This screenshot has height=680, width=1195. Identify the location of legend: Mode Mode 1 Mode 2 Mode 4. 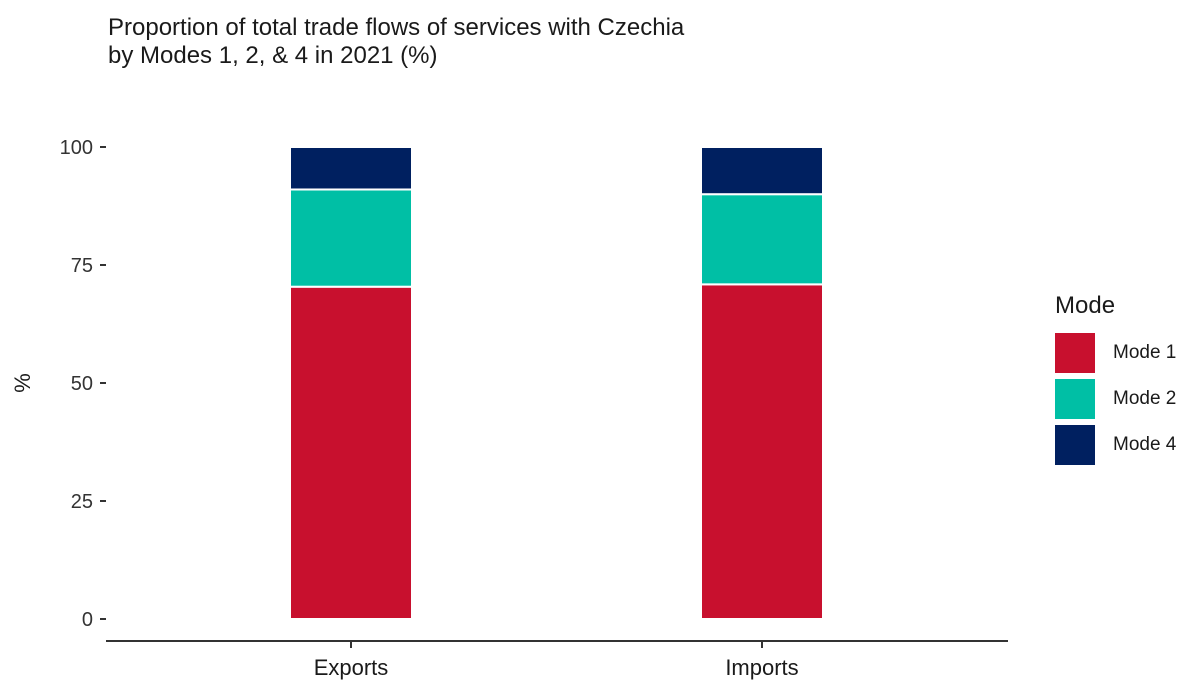
(1115, 380).